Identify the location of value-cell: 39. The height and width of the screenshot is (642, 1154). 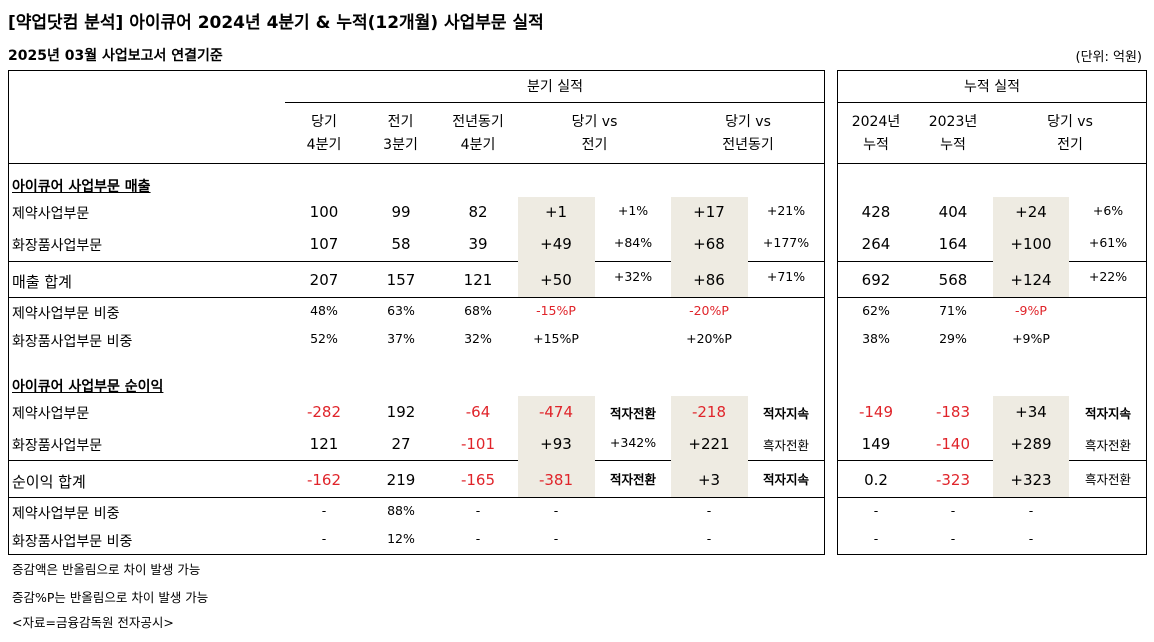
(478, 244).